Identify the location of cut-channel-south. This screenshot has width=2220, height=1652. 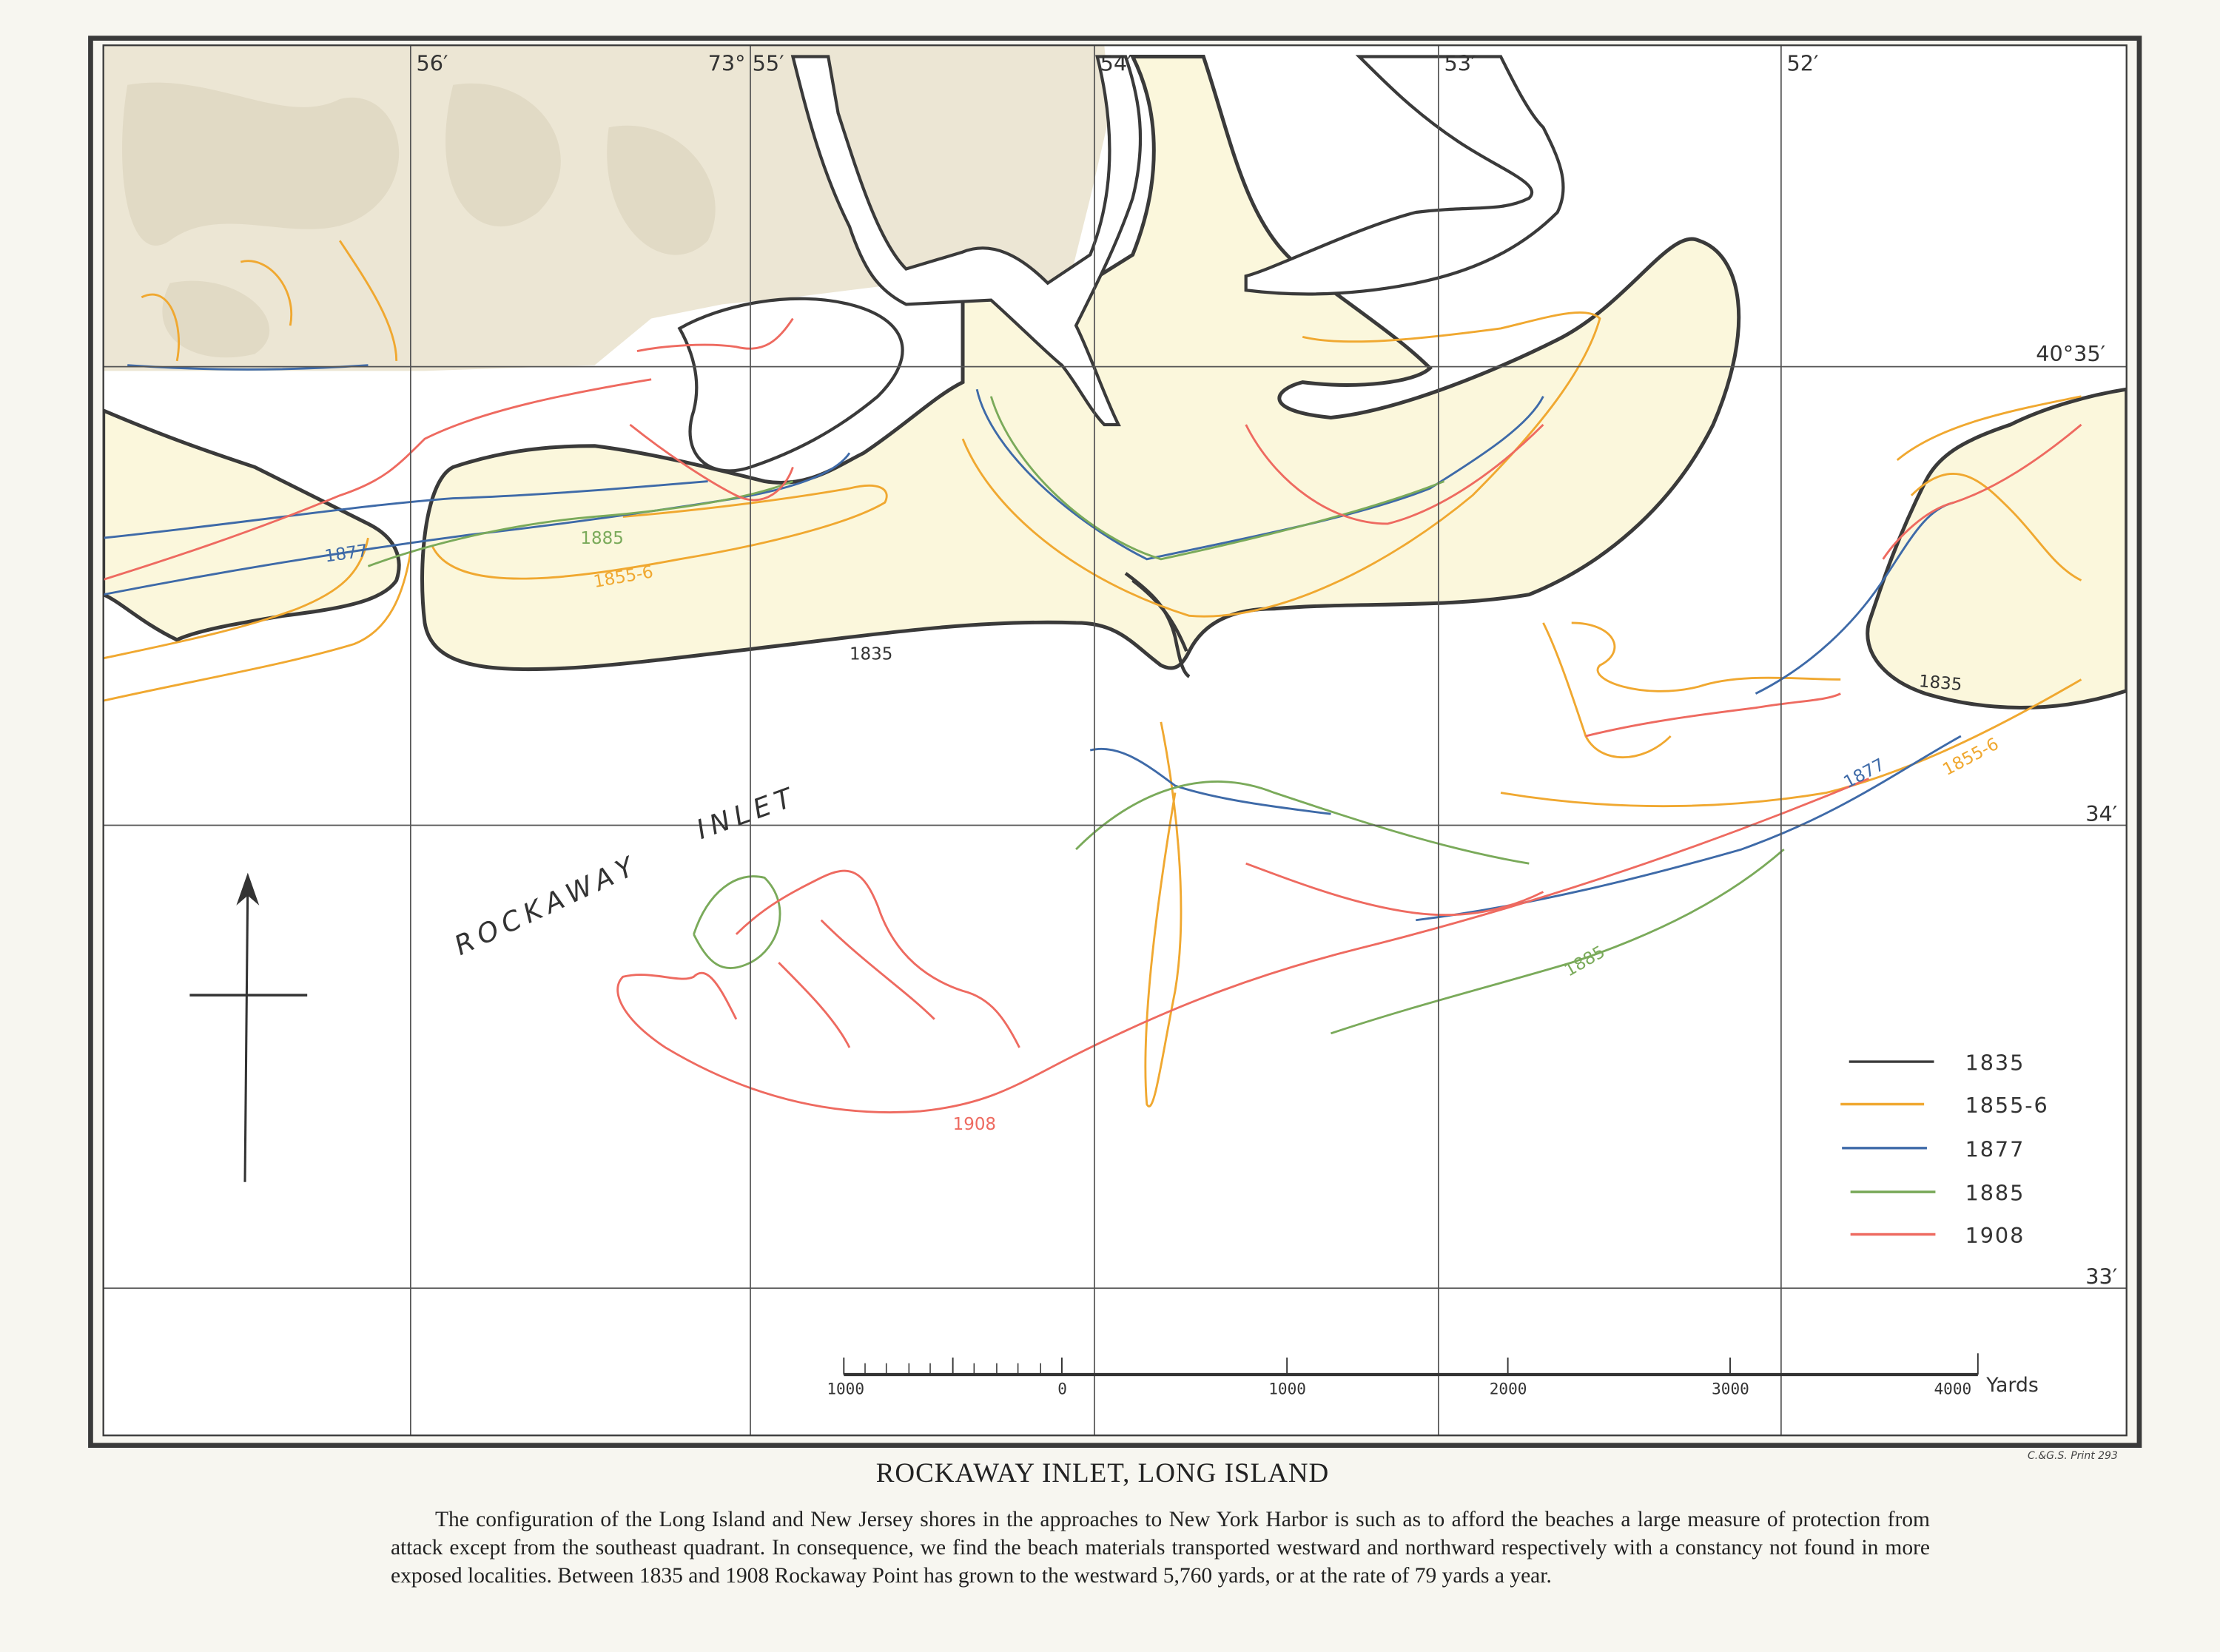
(1157, 625).